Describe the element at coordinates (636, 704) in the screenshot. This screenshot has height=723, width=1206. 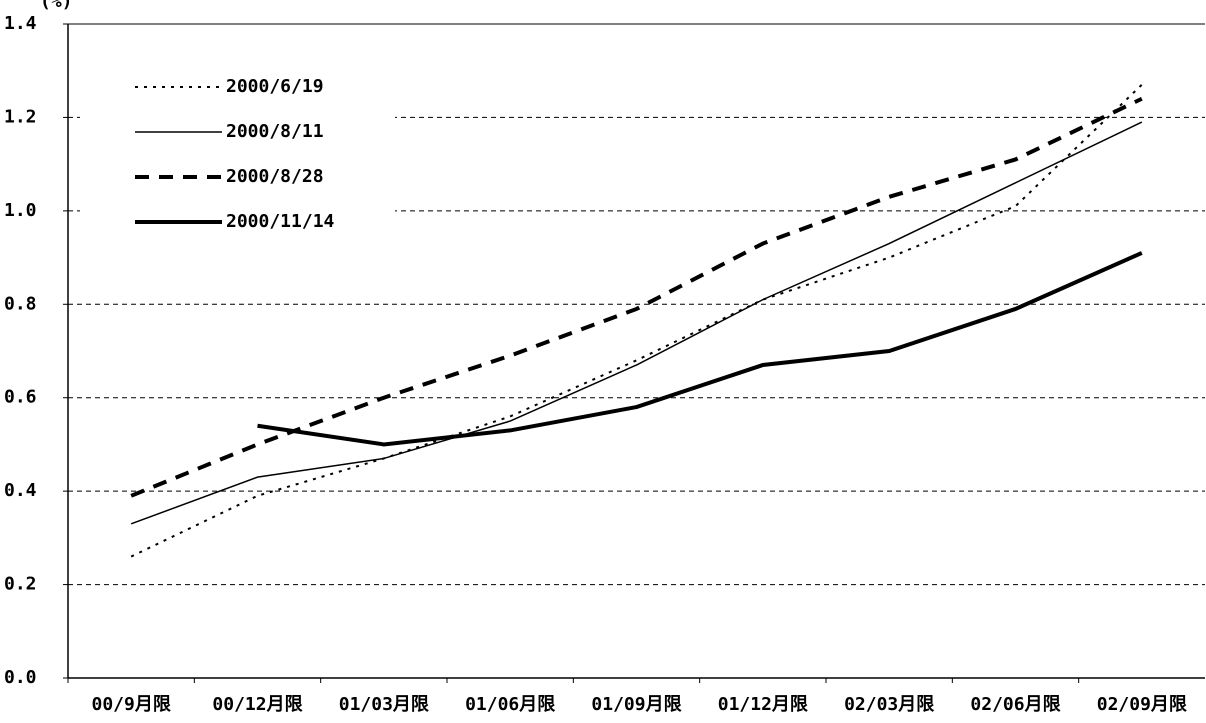
I see `x-tick-label: 01/09月限` at that location.